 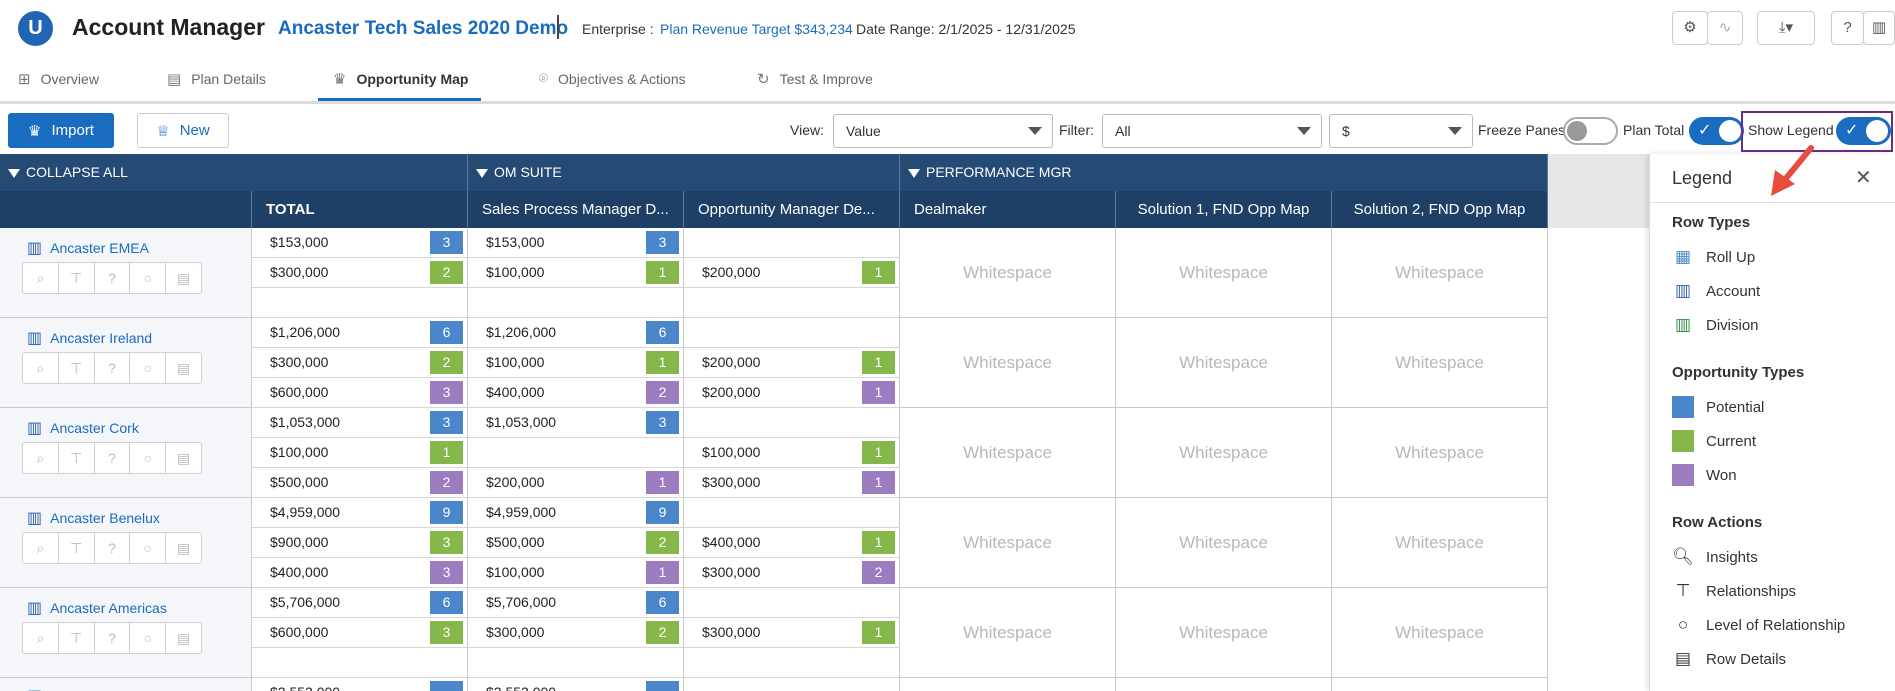 What do you see at coordinates (1008, 209) in the screenshot?
I see `column-header-dealmaker: Dealmaker` at bounding box center [1008, 209].